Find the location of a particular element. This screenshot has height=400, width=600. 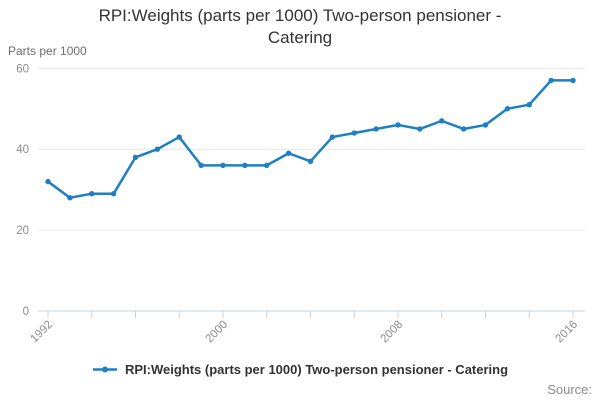

data-point-2016 is located at coordinates (573, 80).